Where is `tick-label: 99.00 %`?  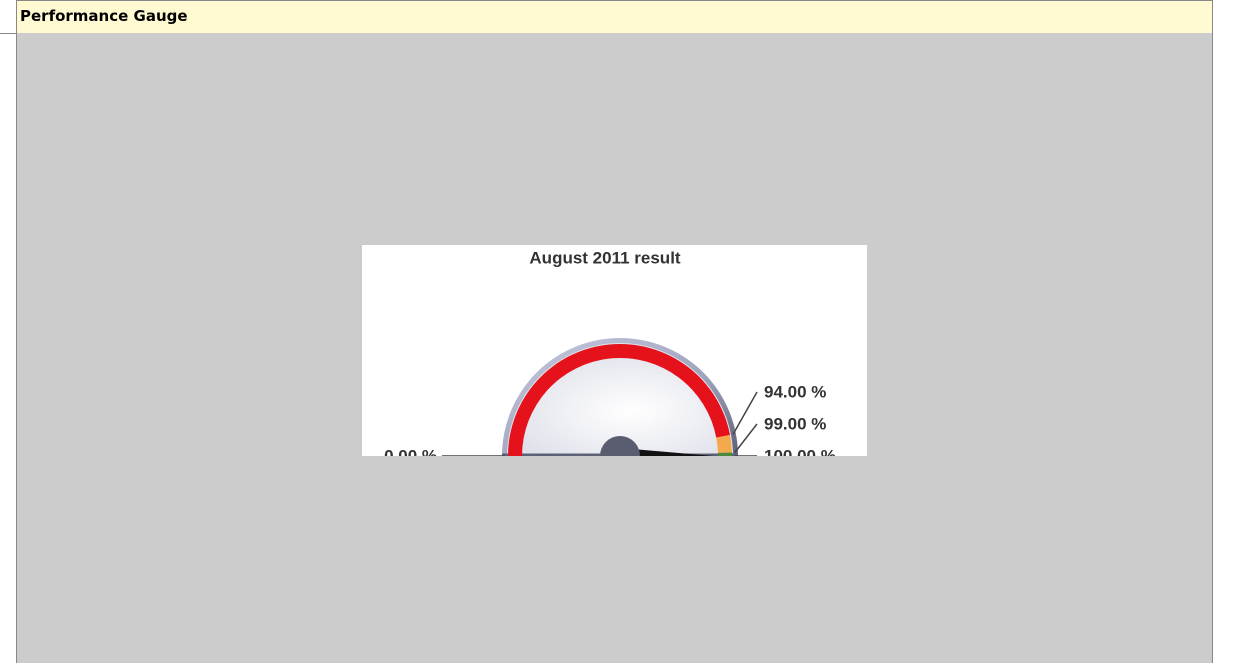
tick-label: 99.00 % is located at coordinates (795, 423).